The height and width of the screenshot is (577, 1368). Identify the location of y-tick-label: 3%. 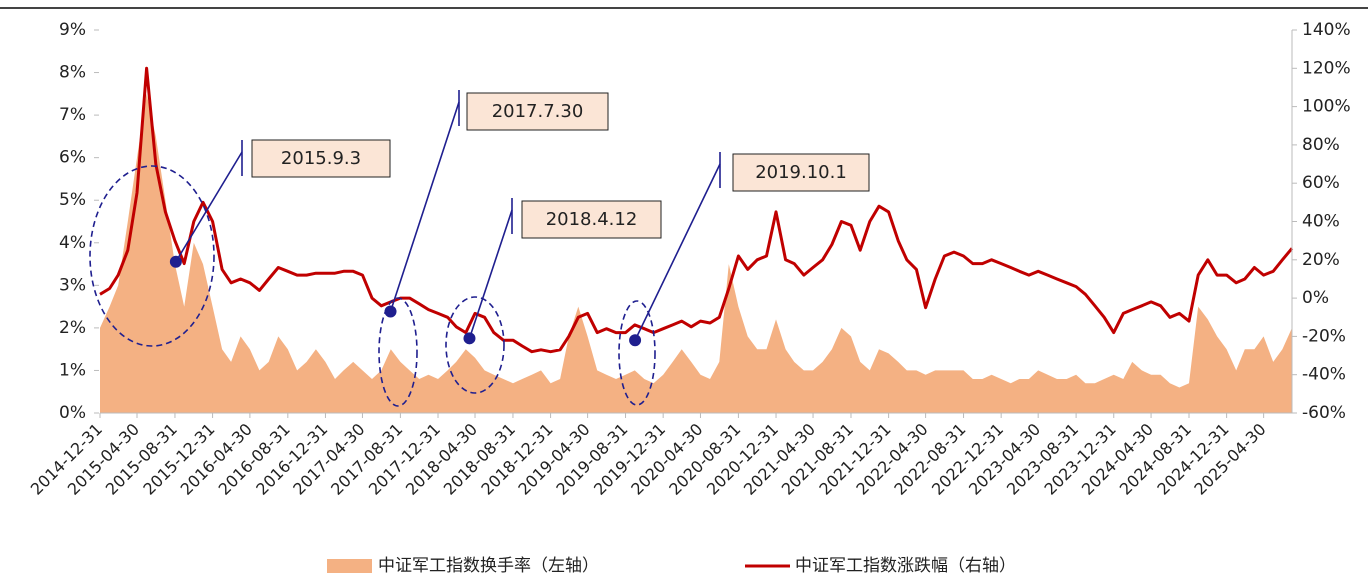
(72, 285).